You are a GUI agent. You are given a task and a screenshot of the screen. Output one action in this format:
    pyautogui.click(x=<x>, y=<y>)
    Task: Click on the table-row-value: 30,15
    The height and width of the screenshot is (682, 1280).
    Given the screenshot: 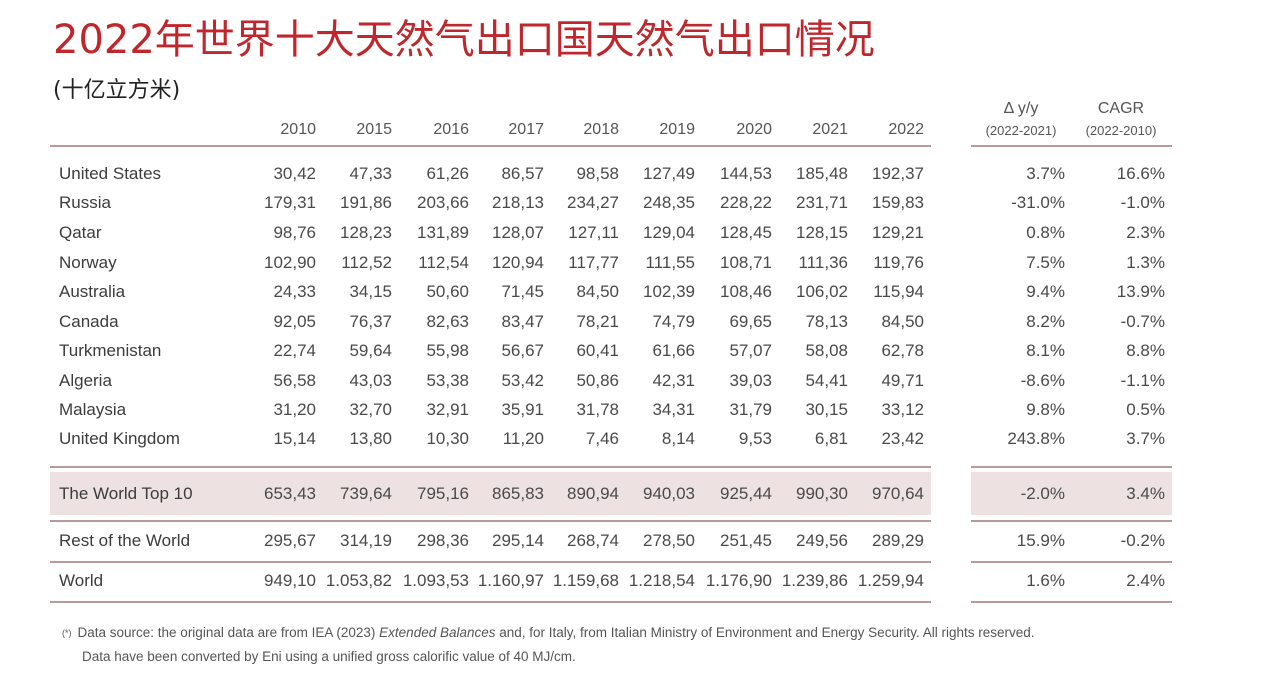 What is the action you would take?
    pyautogui.click(x=826, y=409)
    